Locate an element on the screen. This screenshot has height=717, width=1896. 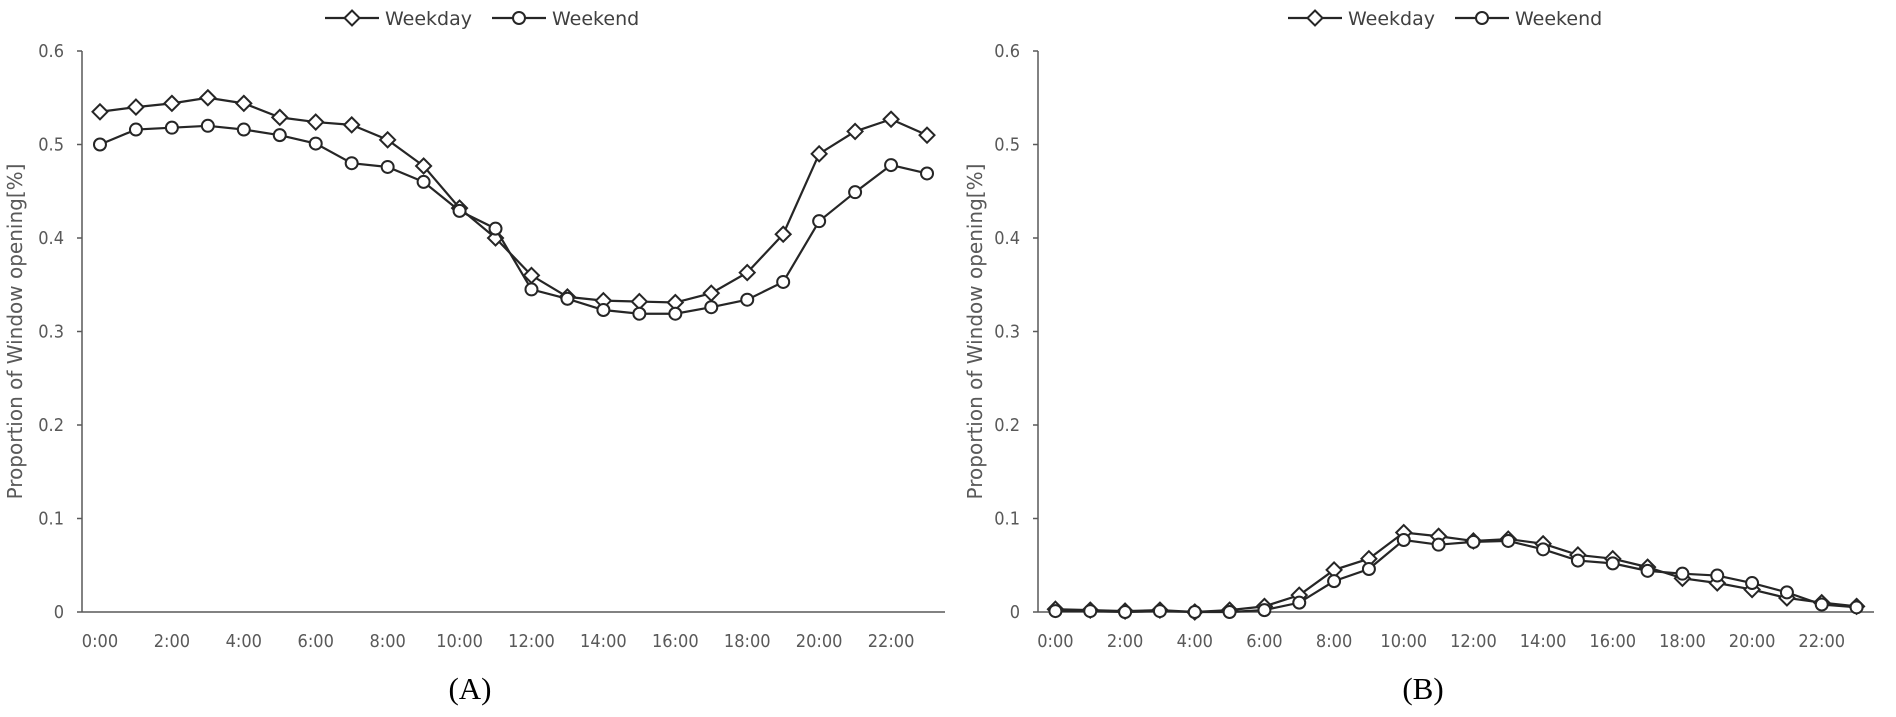
series-weekend is located at coordinates (1456, 576).